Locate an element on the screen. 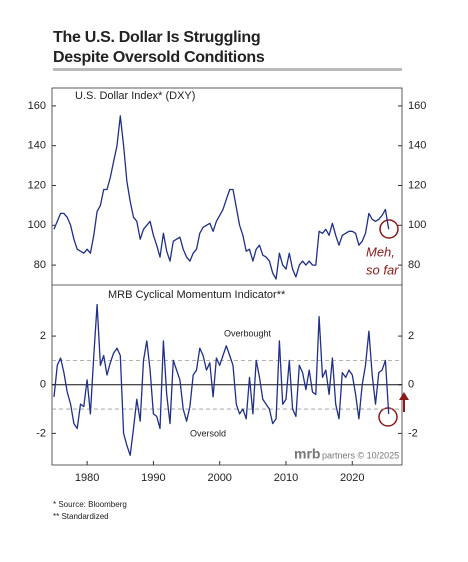  x-tick-label: 2020 is located at coordinates (352, 478).